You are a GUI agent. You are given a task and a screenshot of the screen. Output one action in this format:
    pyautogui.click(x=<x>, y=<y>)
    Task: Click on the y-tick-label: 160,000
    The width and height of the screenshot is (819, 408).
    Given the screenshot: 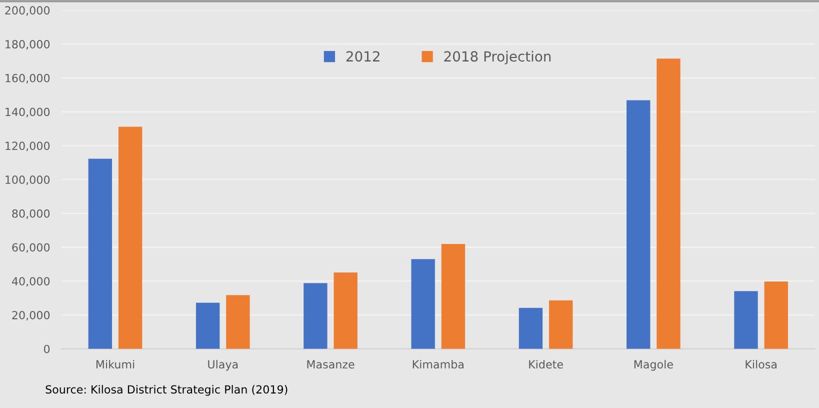 What is the action you would take?
    pyautogui.click(x=28, y=79)
    